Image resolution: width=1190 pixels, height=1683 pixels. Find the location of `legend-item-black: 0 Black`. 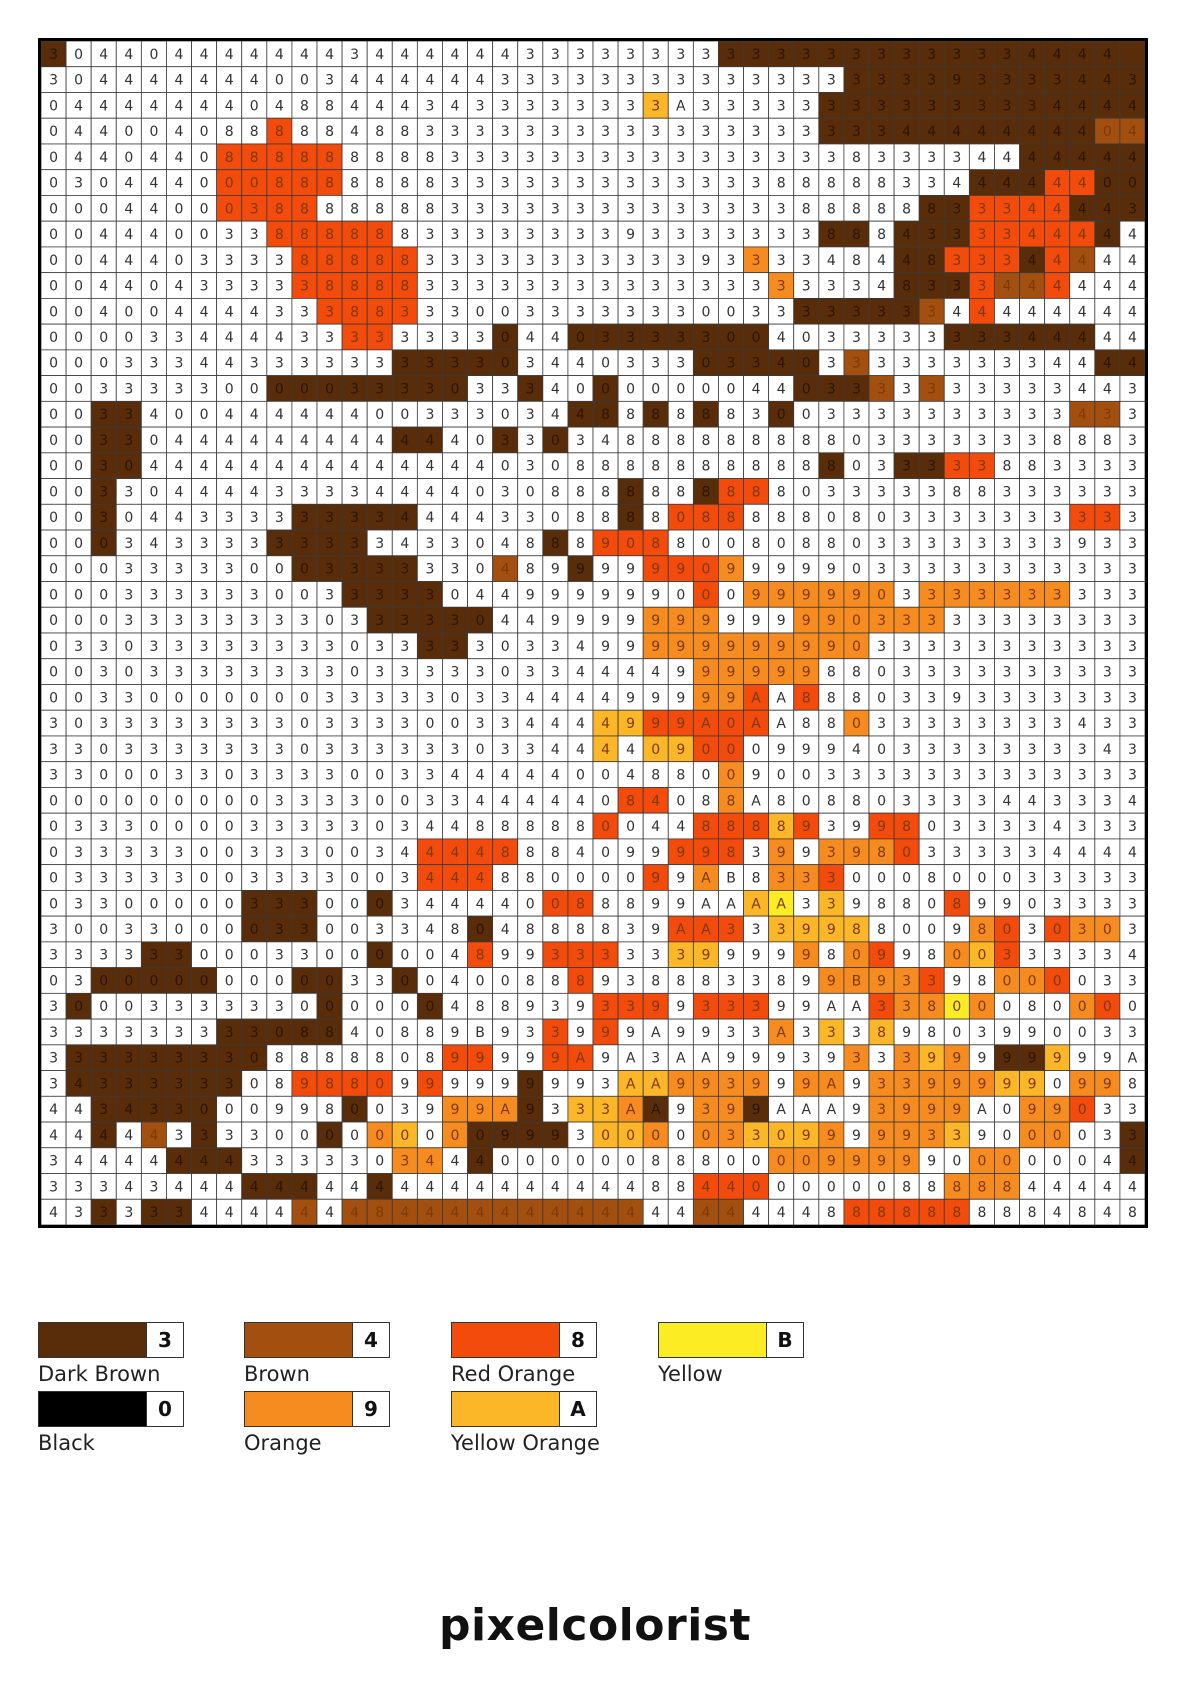

legend-item-black: 0 Black is located at coordinates (113, 1423).